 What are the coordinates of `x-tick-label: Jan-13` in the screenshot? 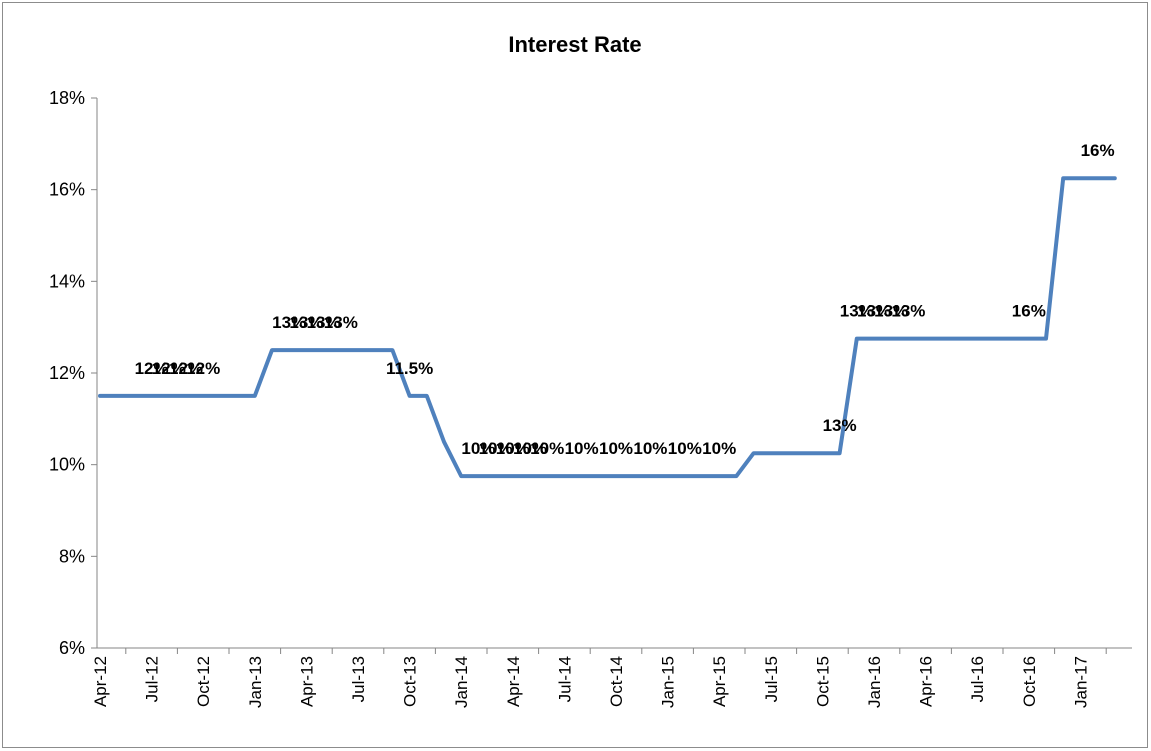 It's located at (255, 682).